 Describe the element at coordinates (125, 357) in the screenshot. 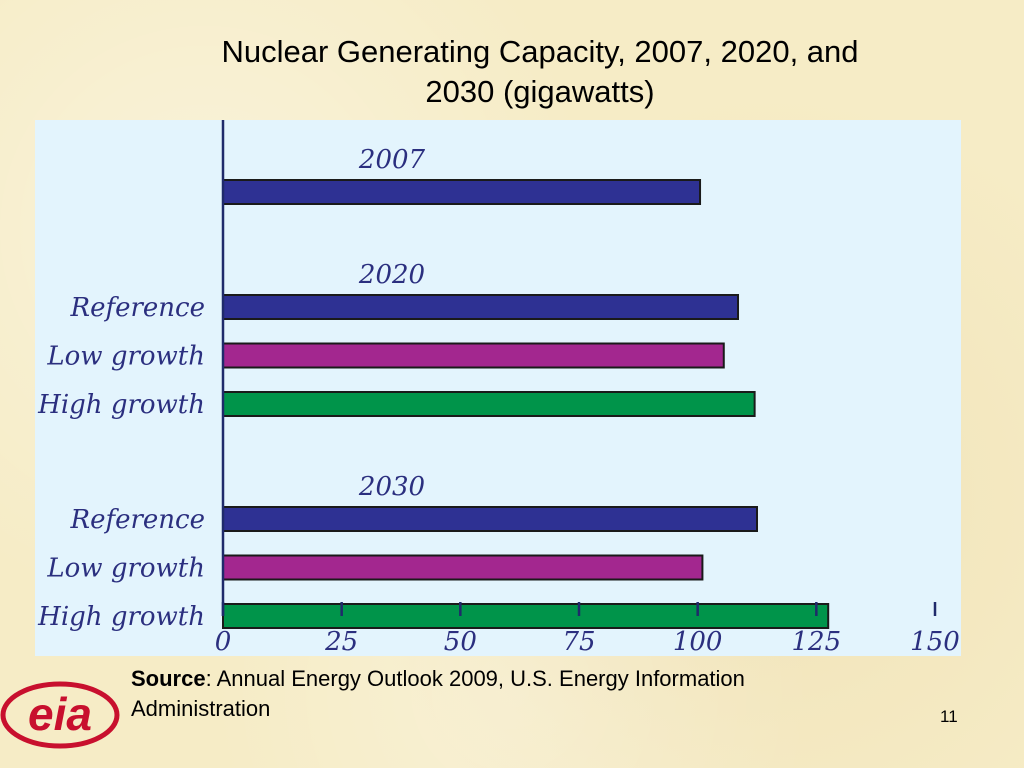

I see `category-label-2020-low-growth: Low growth` at that location.